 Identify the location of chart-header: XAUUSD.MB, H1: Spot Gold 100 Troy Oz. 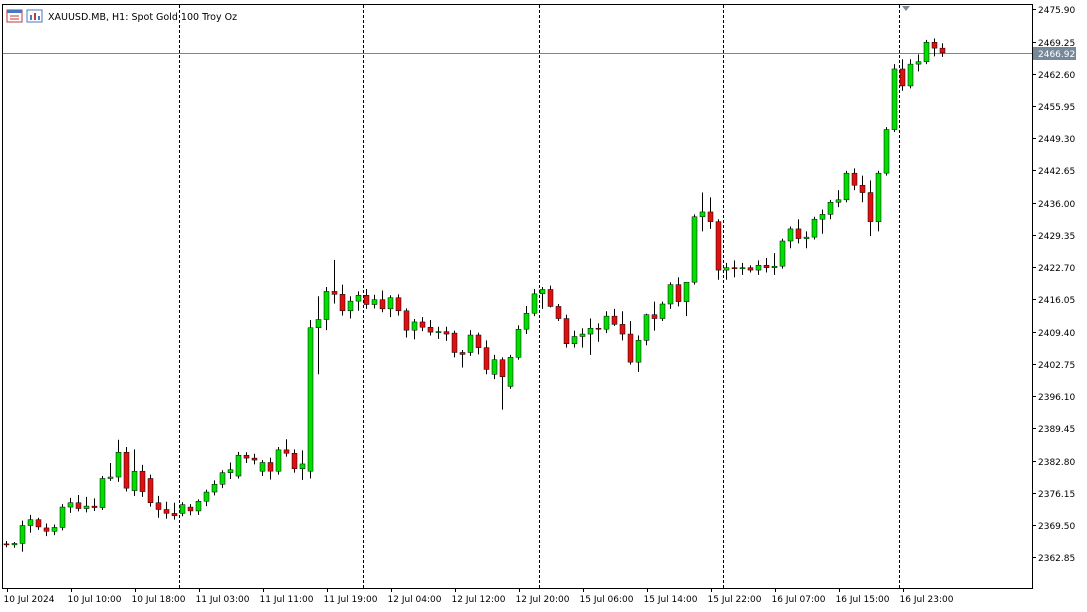
(121, 16).